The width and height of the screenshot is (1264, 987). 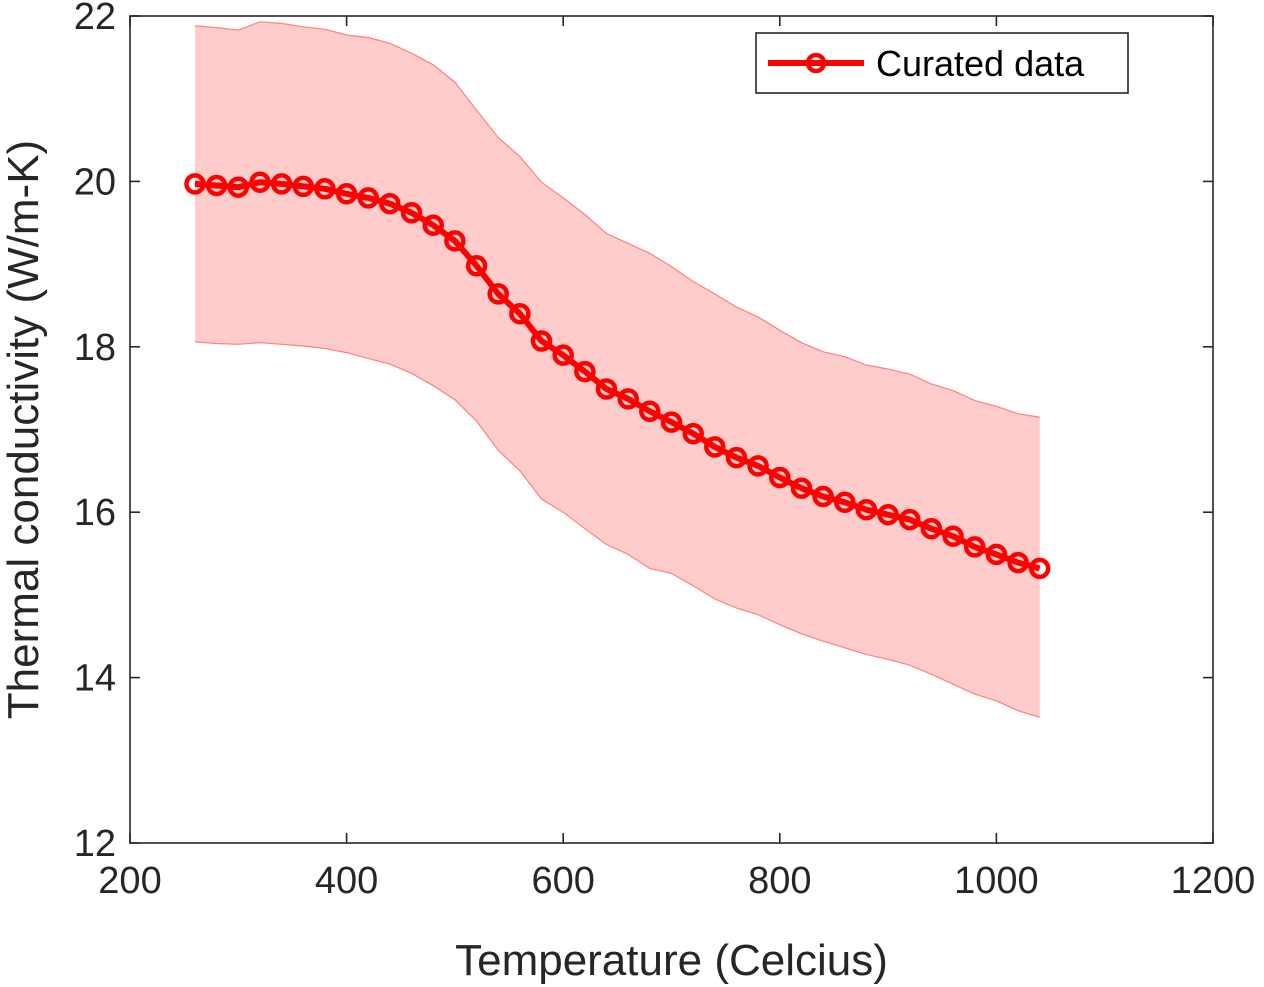 What do you see at coordinates (1213, 881) in the screenshot?
I see `x-tick-label: 1200` at bounding box center [1213, 881].